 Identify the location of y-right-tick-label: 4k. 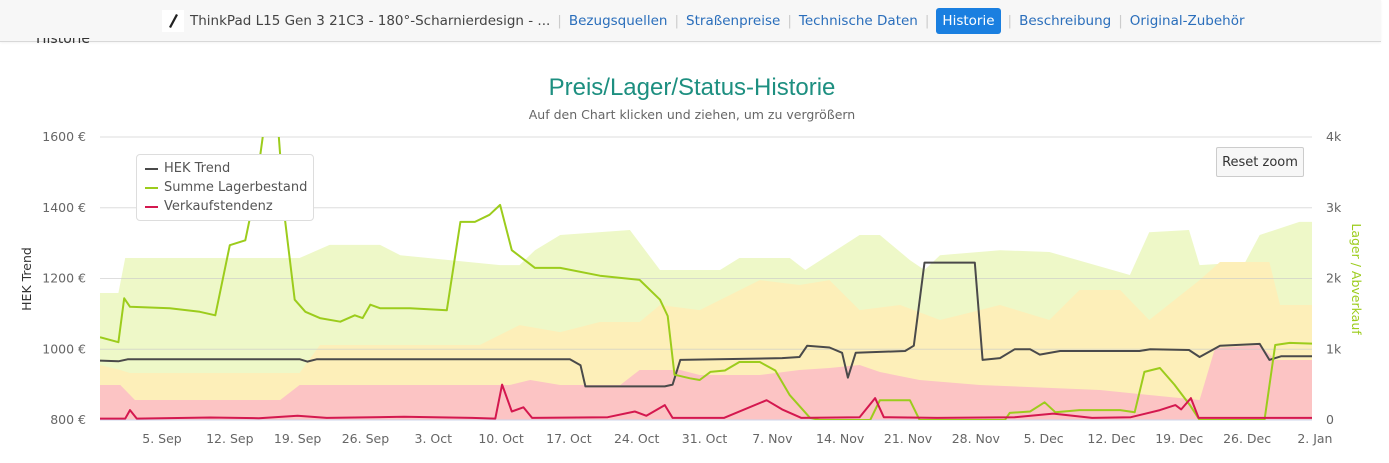
(1334, 136).